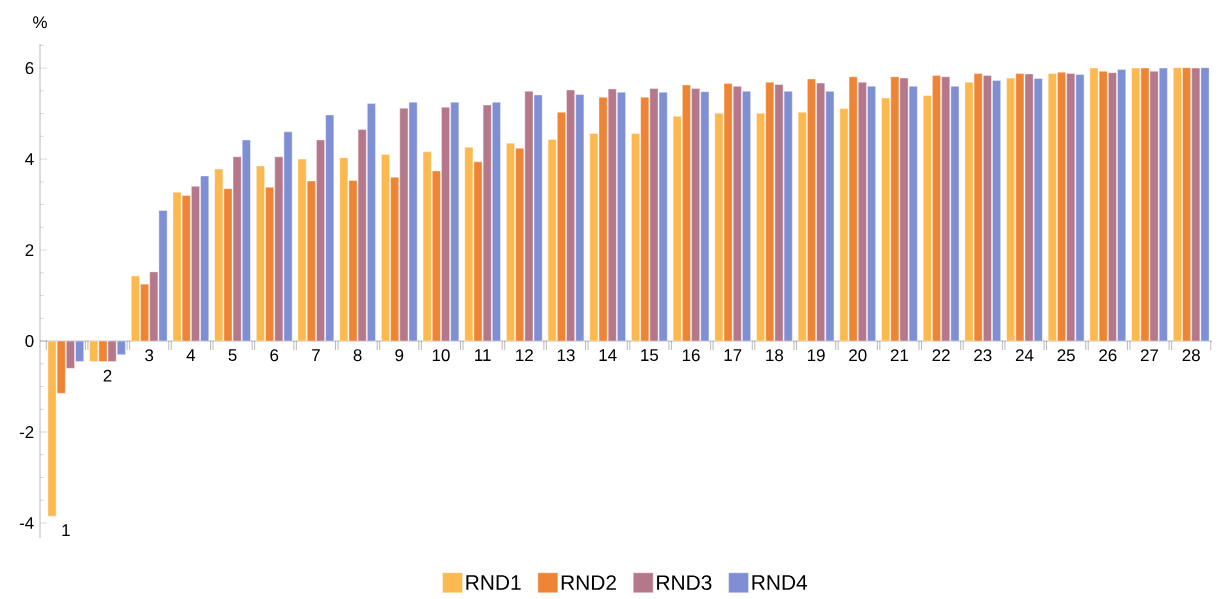  I want to click on x-tick-label: 19, so click(816, 355).